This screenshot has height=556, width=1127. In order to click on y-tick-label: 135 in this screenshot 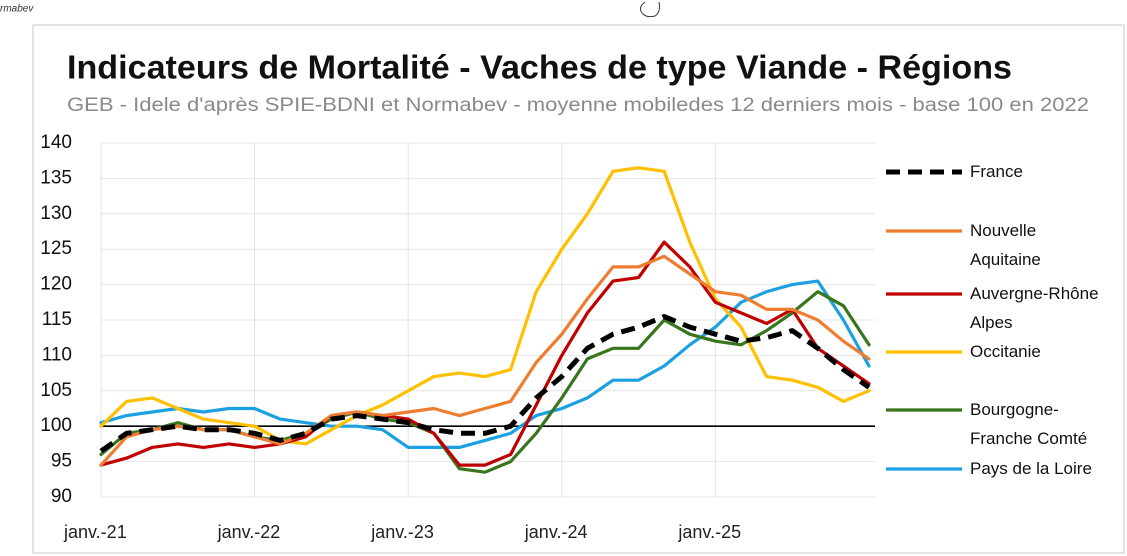, I will do `click(56, 177)`.